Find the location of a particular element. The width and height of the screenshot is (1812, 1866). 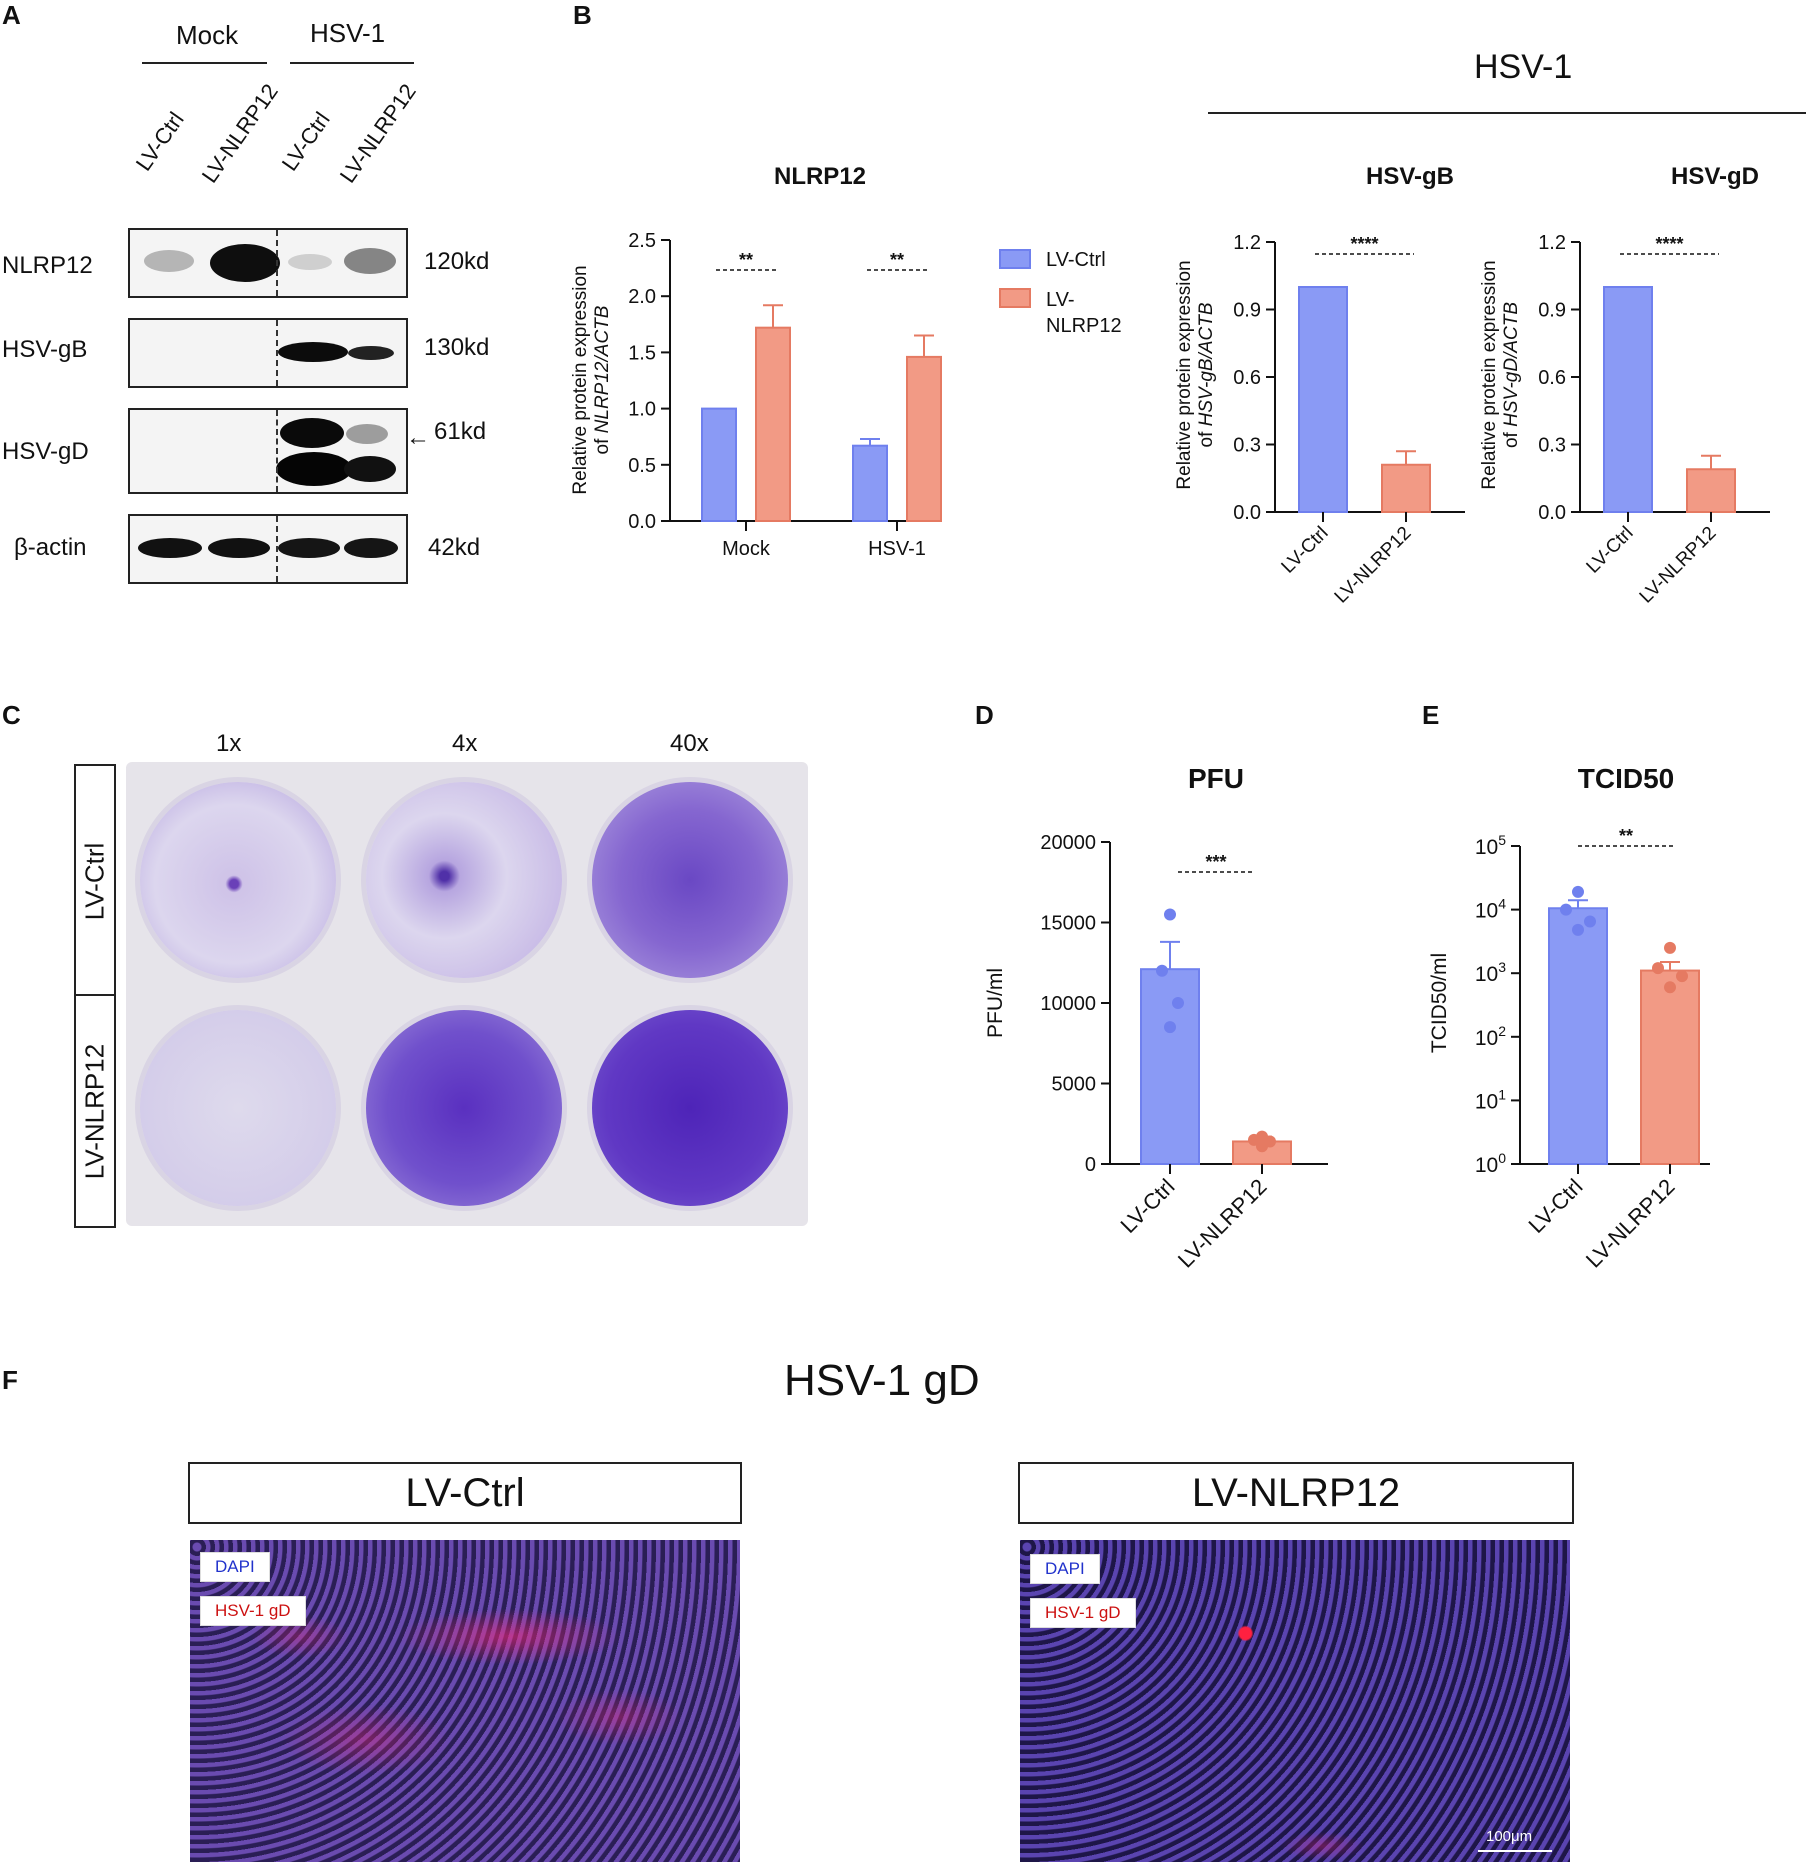

fluorescence-group-ctrl: LV-Ctrl is located at coordinates (465, 1493).